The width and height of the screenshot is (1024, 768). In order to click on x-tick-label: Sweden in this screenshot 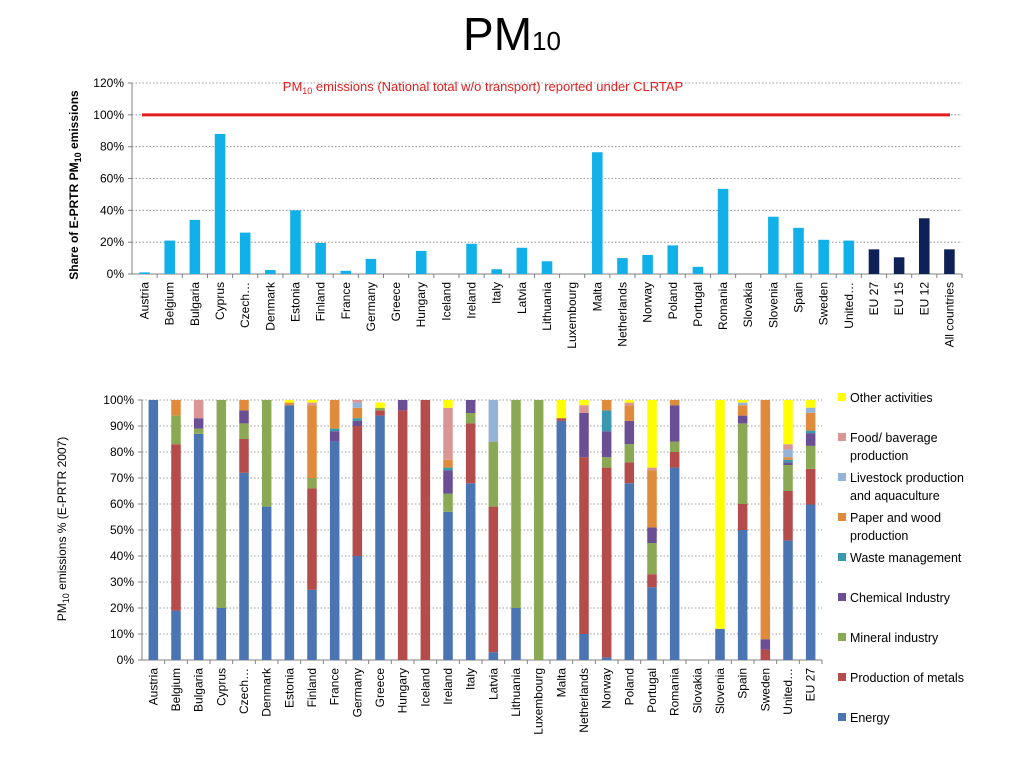, I will do `click(765, 689)`.